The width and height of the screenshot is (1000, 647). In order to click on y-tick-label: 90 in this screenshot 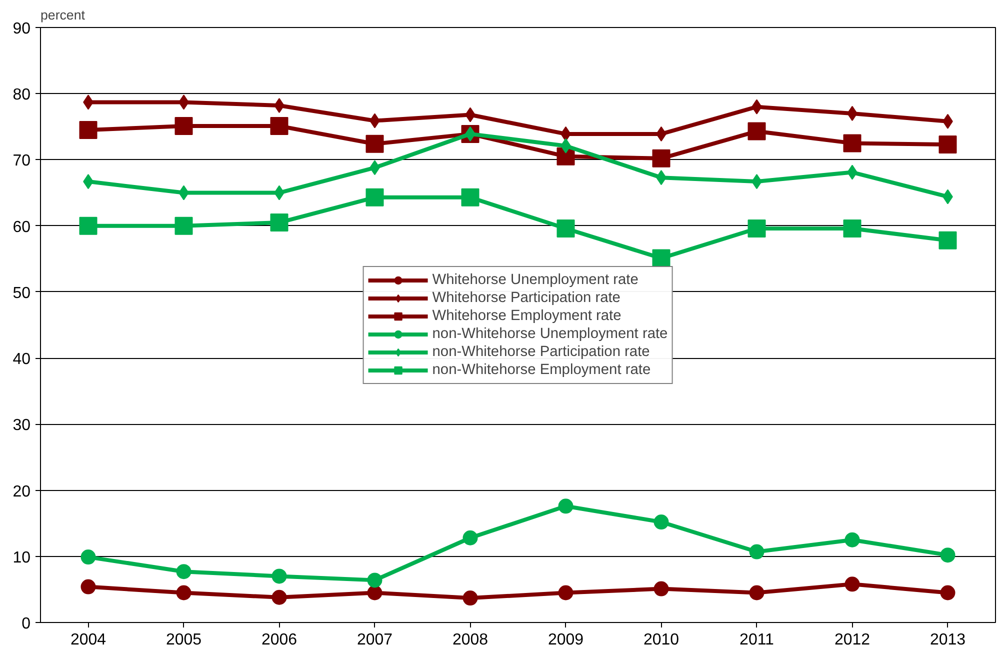, I will do `click(21, 29)`.